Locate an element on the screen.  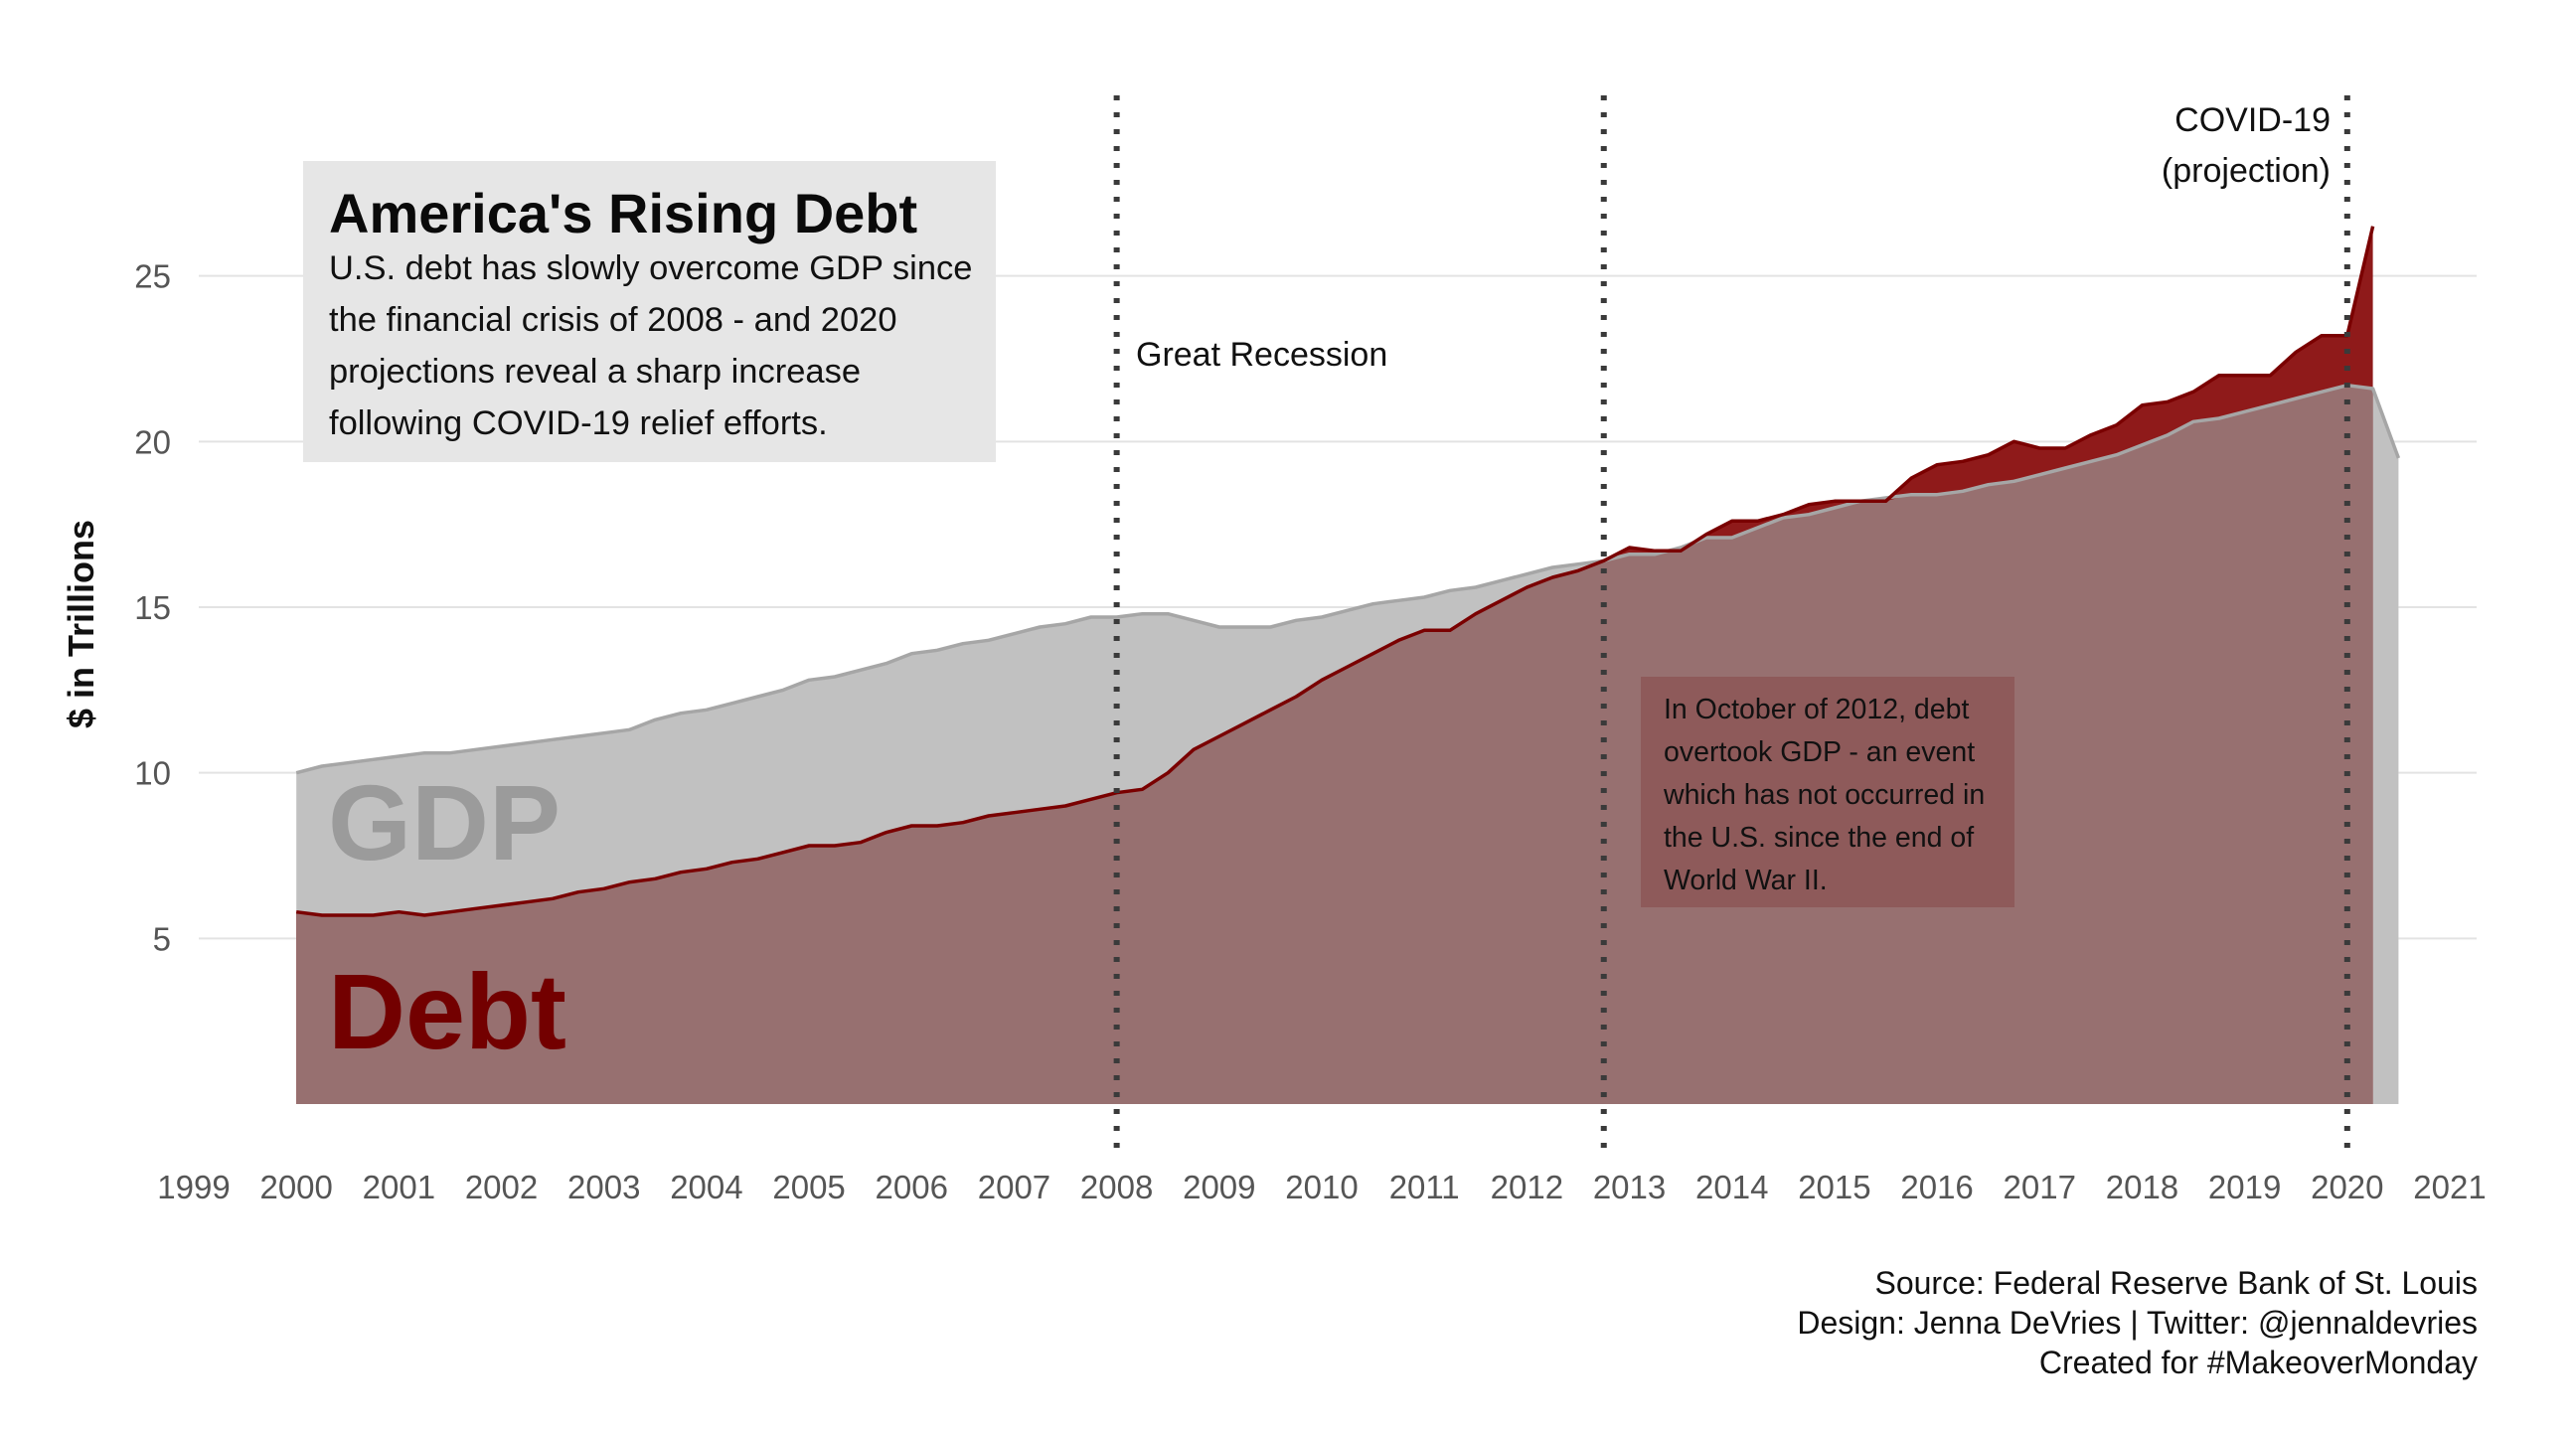
x-tick-label-2001: 2001 is located at coordinates (399, 1187).